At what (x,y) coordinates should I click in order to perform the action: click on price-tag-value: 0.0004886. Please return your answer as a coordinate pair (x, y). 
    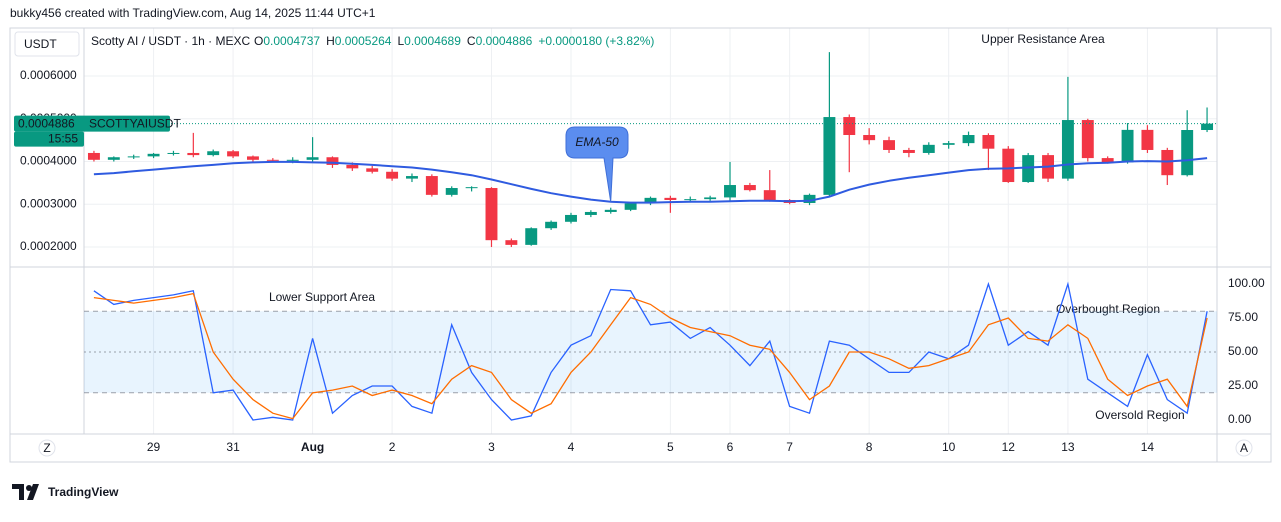
    Looking at the image, I should click on (46, 123).